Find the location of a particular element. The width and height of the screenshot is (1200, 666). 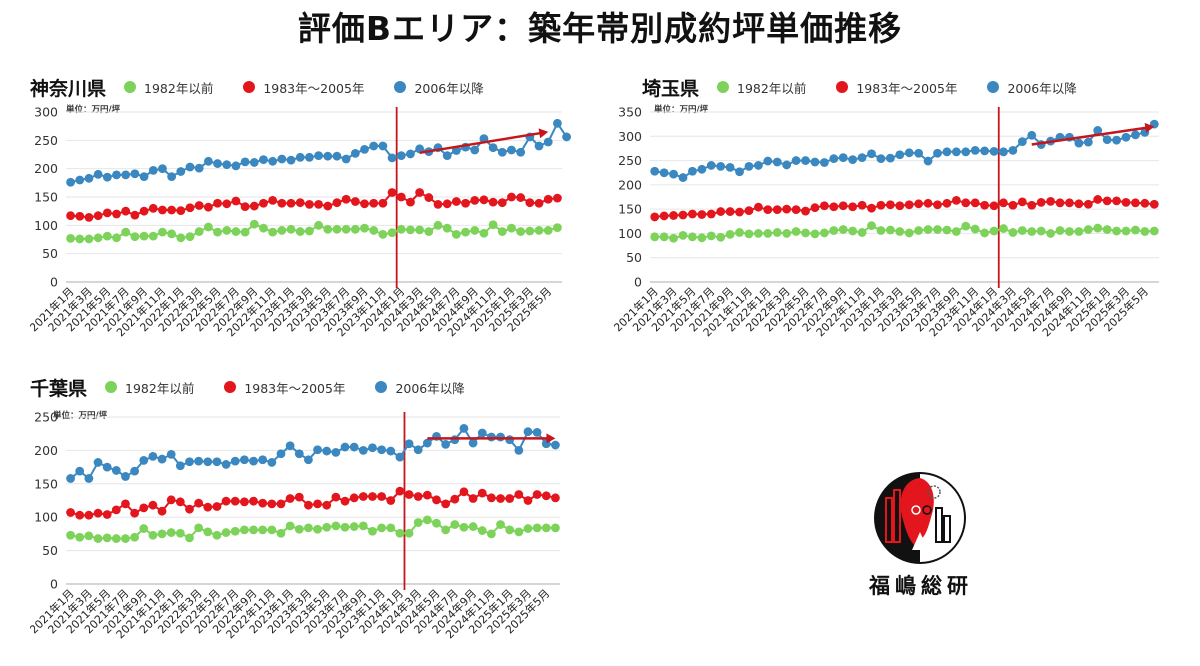

legend-item-post2006: 2006年以降 is located at coordinates (1032, 87).